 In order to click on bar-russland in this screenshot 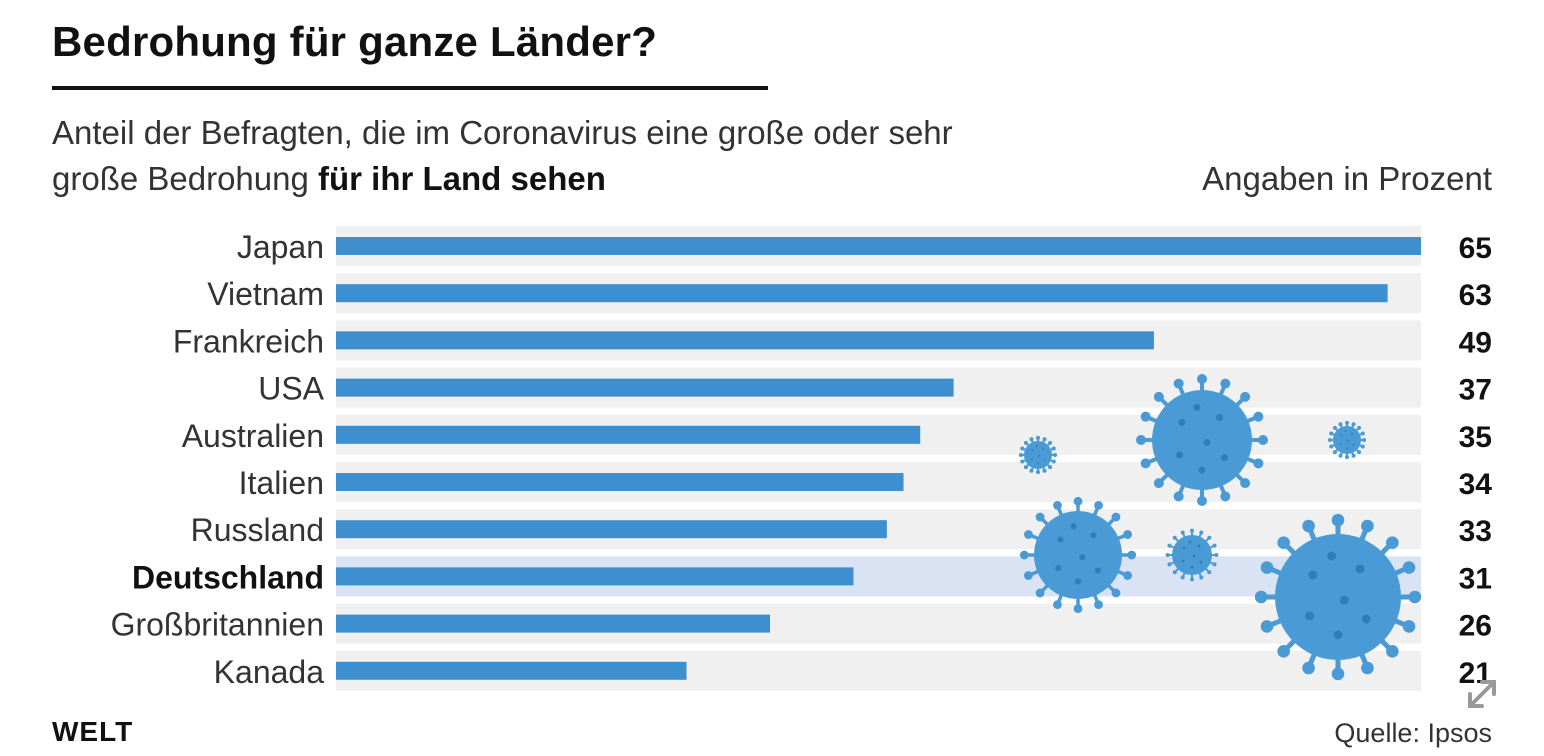, I will do `click(611, 529)`.